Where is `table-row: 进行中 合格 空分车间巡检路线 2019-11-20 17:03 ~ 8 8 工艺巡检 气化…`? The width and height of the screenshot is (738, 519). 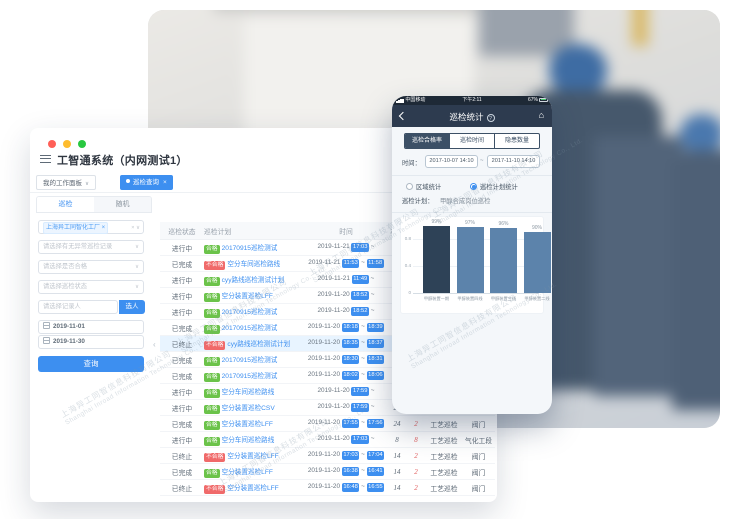
table-row: 进行中 合格 空分车间巡检路线 2019-11-20 17:03 ~ 8 8 工艺巡检 气化… is located at coordinates (327, 440).